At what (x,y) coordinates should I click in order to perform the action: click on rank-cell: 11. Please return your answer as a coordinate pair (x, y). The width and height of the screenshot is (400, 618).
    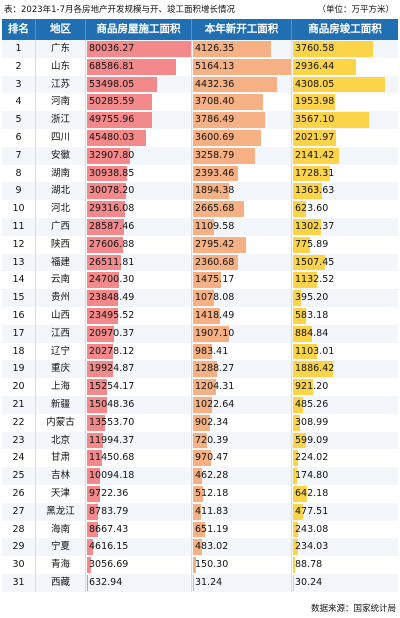
    Looking at the image, I should click on (19, 226).